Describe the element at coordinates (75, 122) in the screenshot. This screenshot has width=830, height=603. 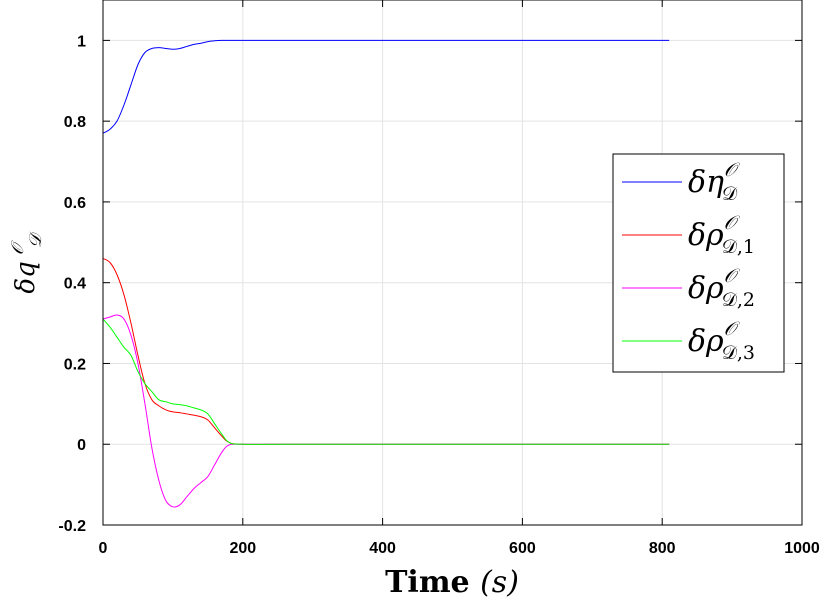
I see `y-tick-label: 0.8` at that location.